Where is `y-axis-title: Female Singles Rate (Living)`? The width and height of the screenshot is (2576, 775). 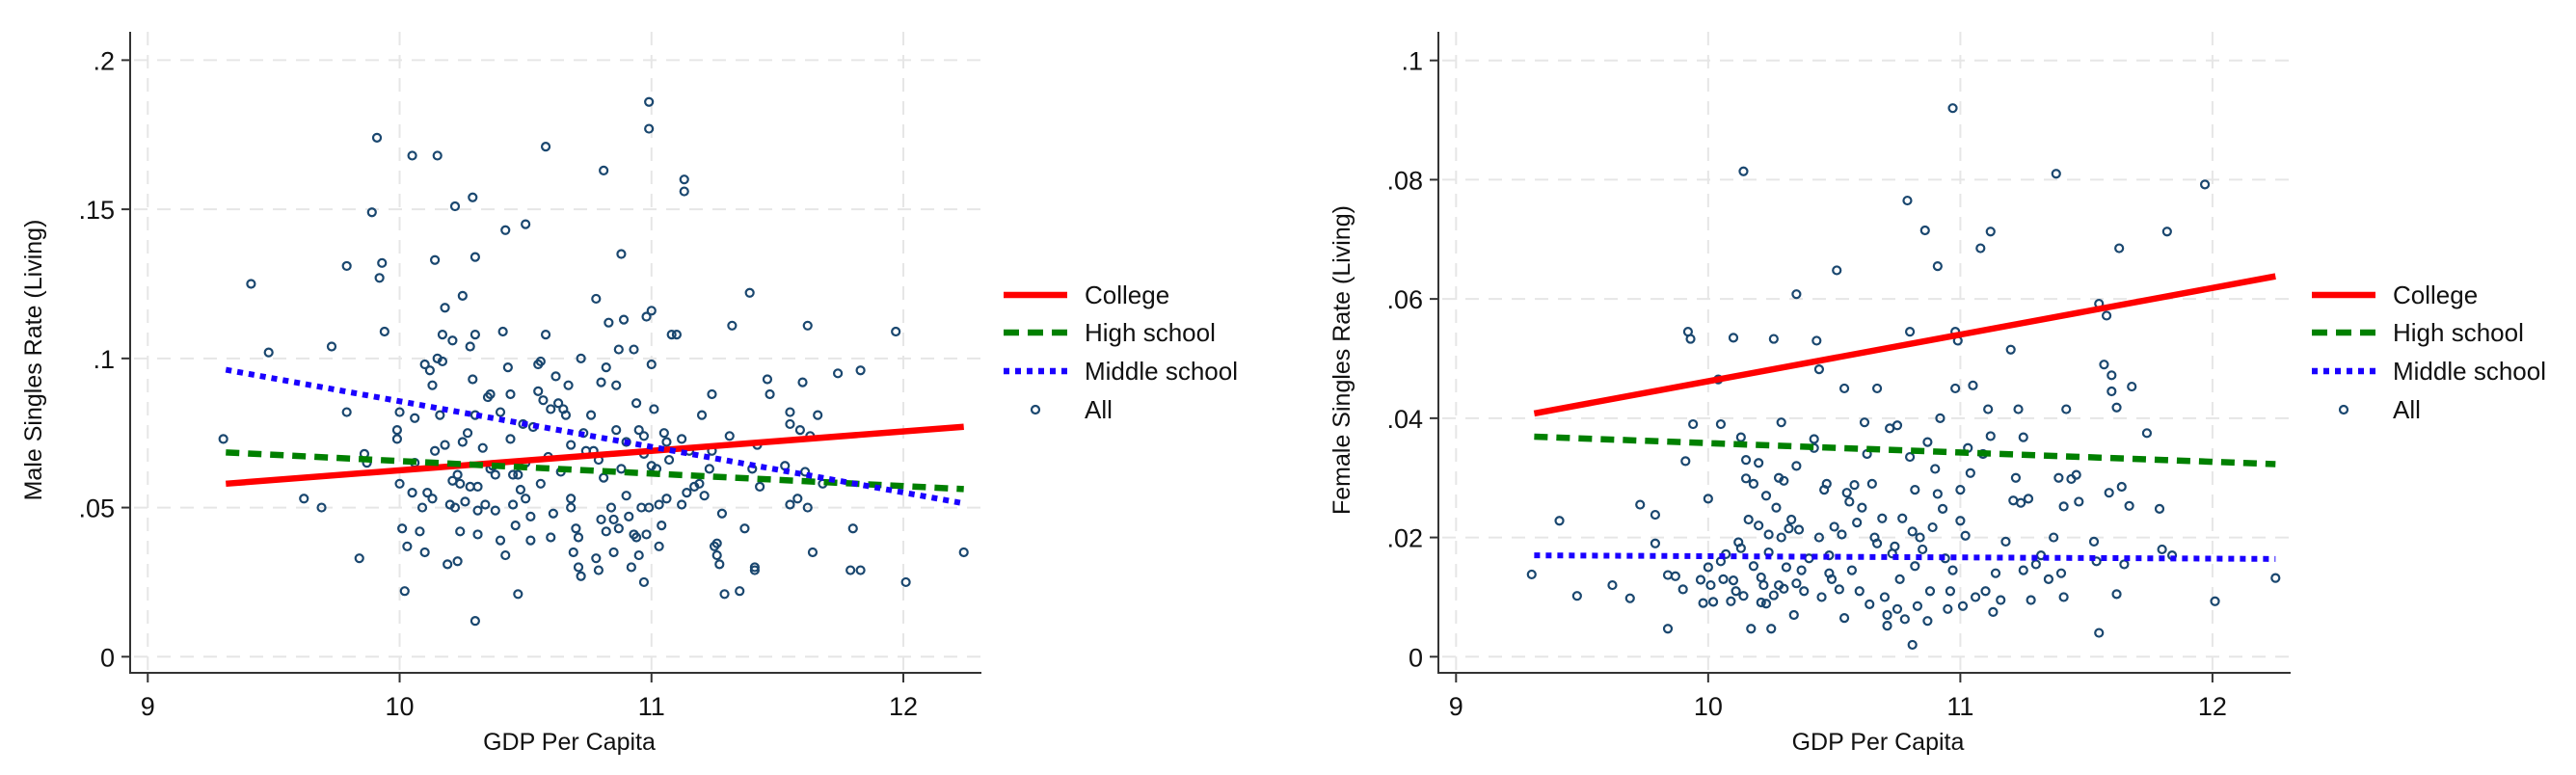
y-axis-title: Female Singles Rate (Living) is located at coordinates (1341, 360).